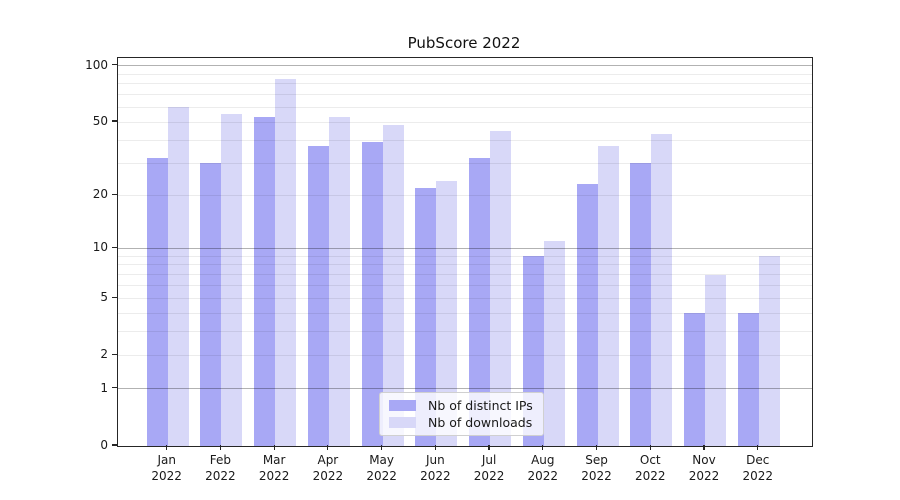 The height and width of the screenshot is (500, 900). I want to click on bar-downloads-aug, so click(554, 343).